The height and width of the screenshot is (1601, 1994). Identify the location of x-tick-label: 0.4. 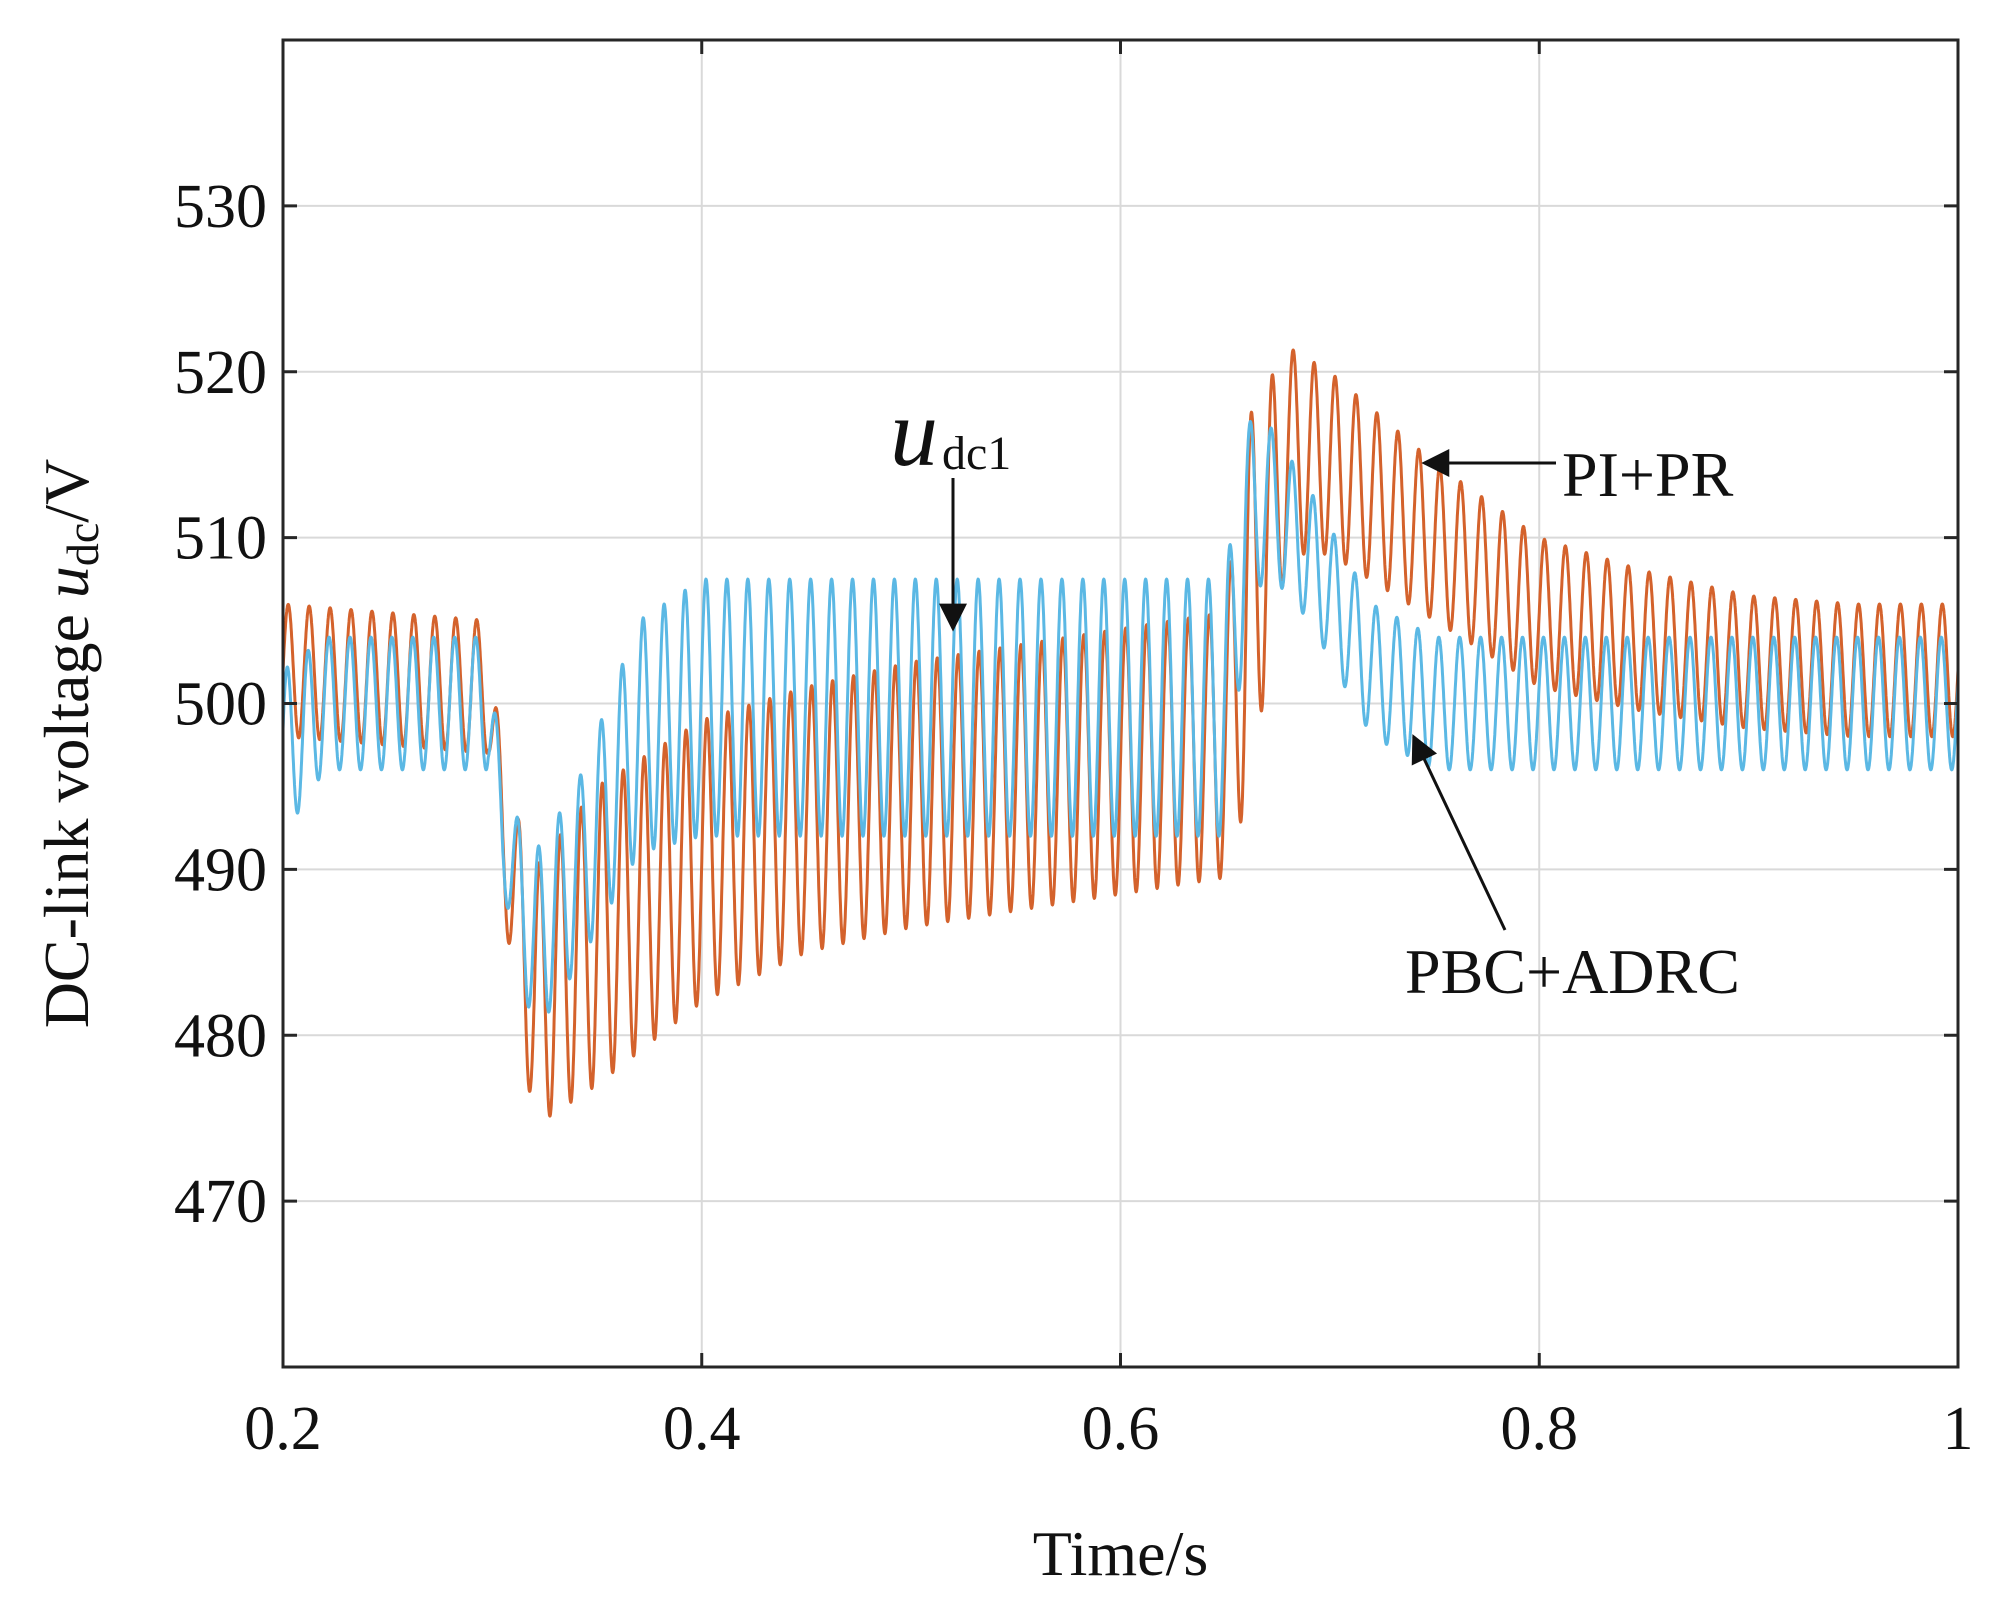
(702, 1429).